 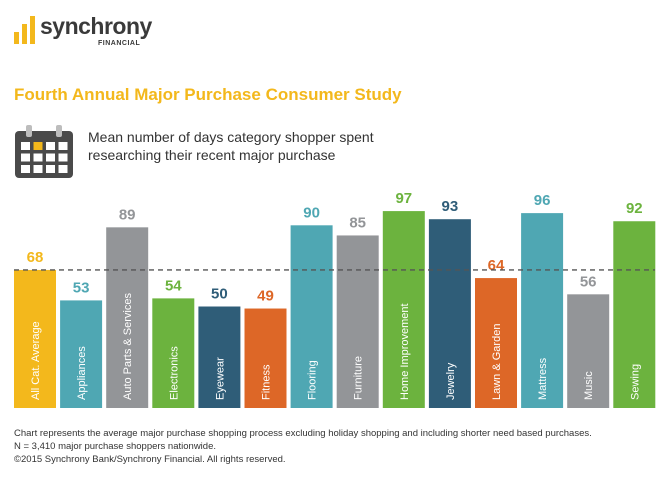 What do you see at coordinates (219, 294) in the screenshot?
I see `value-label-eyewear: 50` at bounding box center [219, 294].